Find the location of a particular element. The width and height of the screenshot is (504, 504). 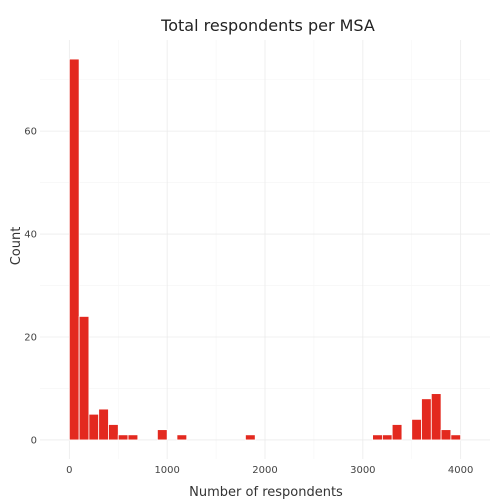

x-tick-label: 1000 is located at coordinates (166, 470).